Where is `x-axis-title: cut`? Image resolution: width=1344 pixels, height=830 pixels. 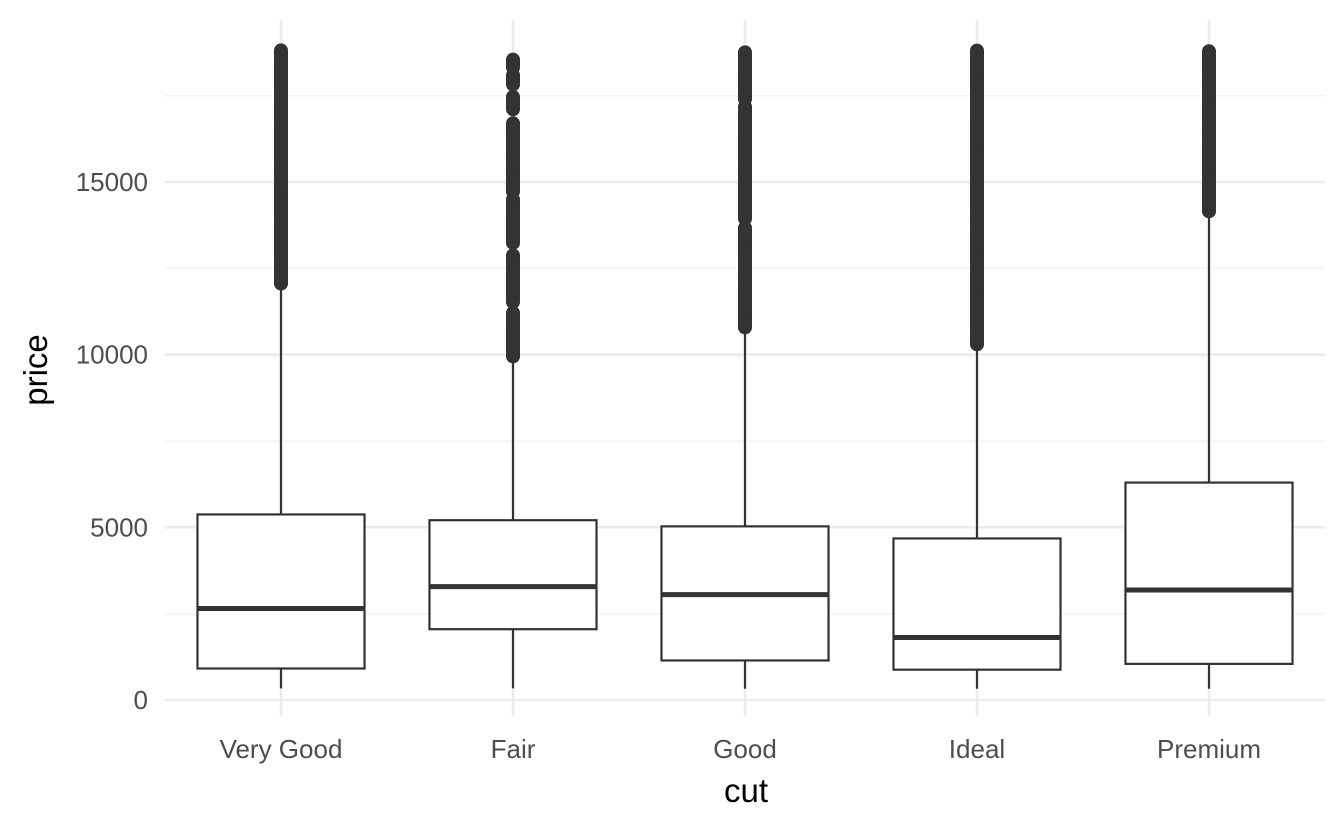
x-axis-title: cut is located at coordinates (746, 790).